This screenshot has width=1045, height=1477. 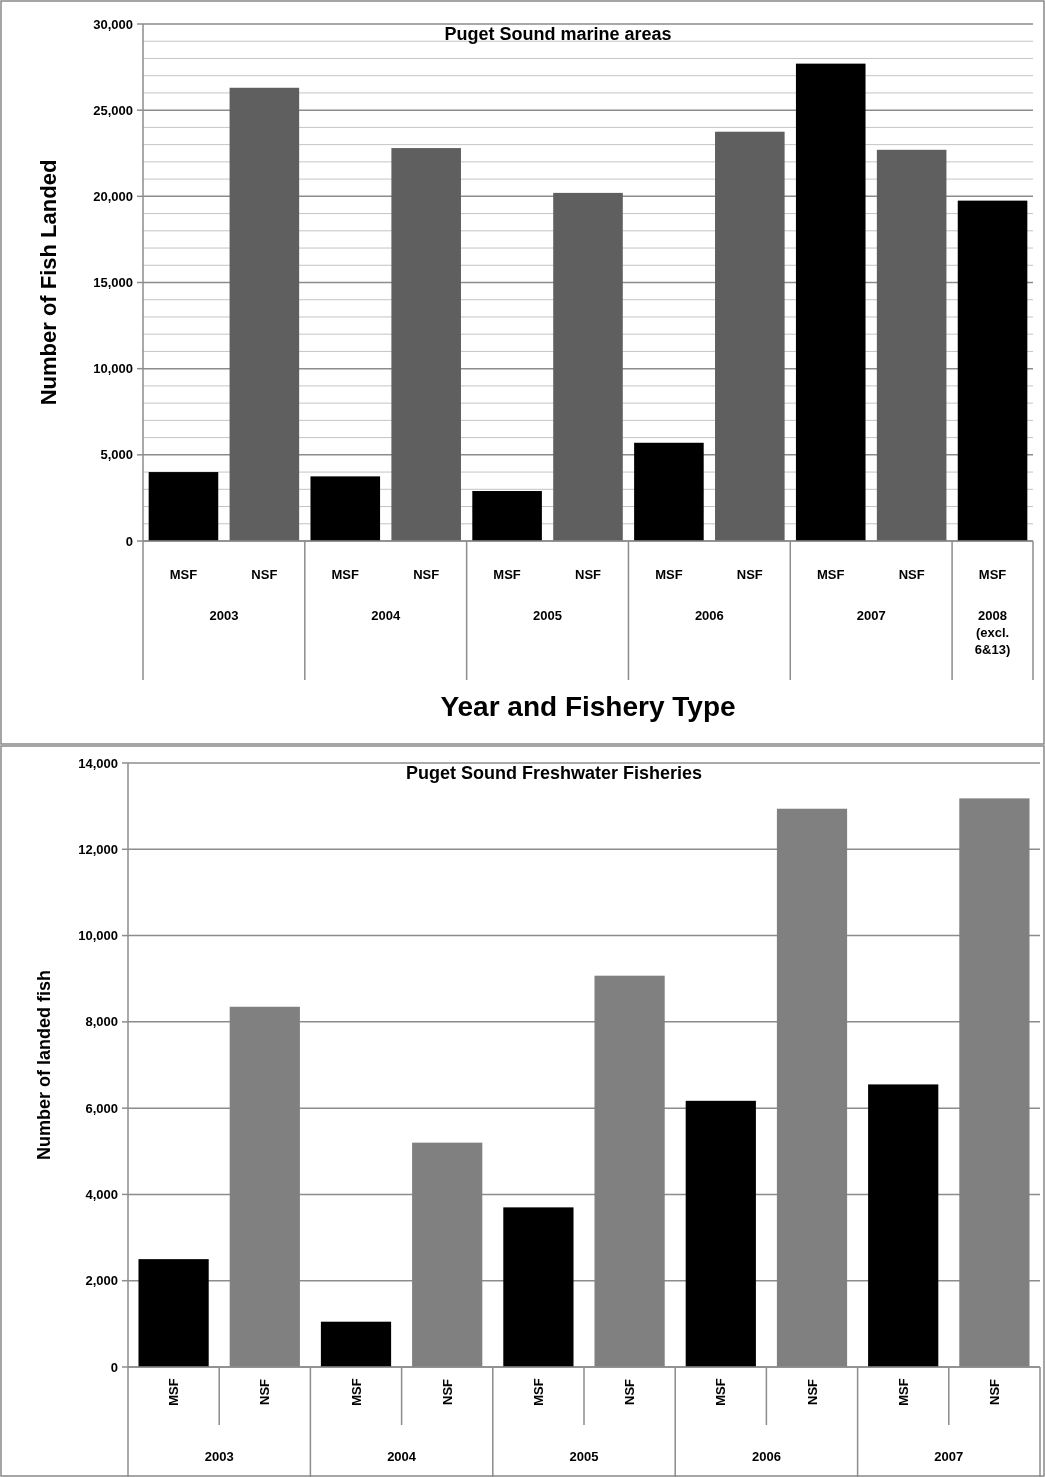 What do you see at coordinates (554, 773) in the screenshot?
I see `chart-title: Puget Sound Freshwater Fisheries` at bounding box center [554, 773].